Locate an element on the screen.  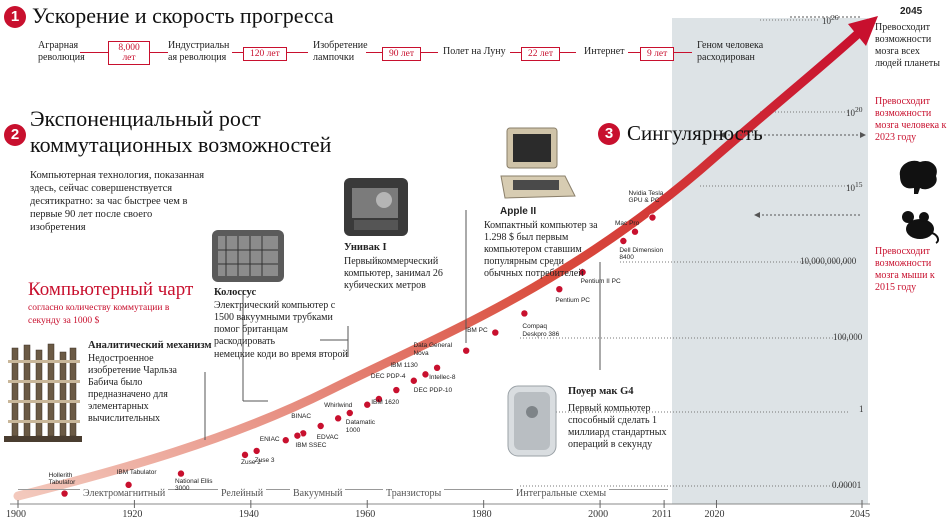
section1-title: Ускорение и скорость прогресса is located at coordinates (183, 15).